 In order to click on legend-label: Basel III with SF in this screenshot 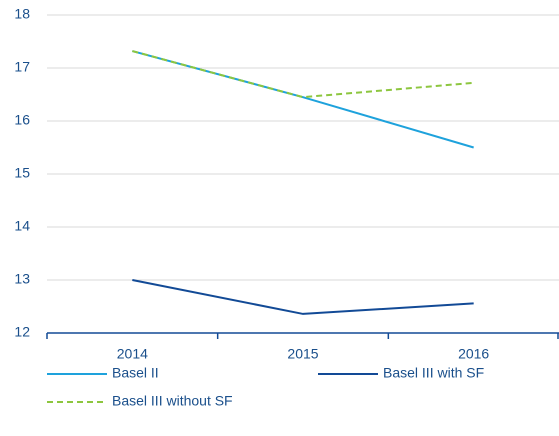, I will do `click(433, 373)`.